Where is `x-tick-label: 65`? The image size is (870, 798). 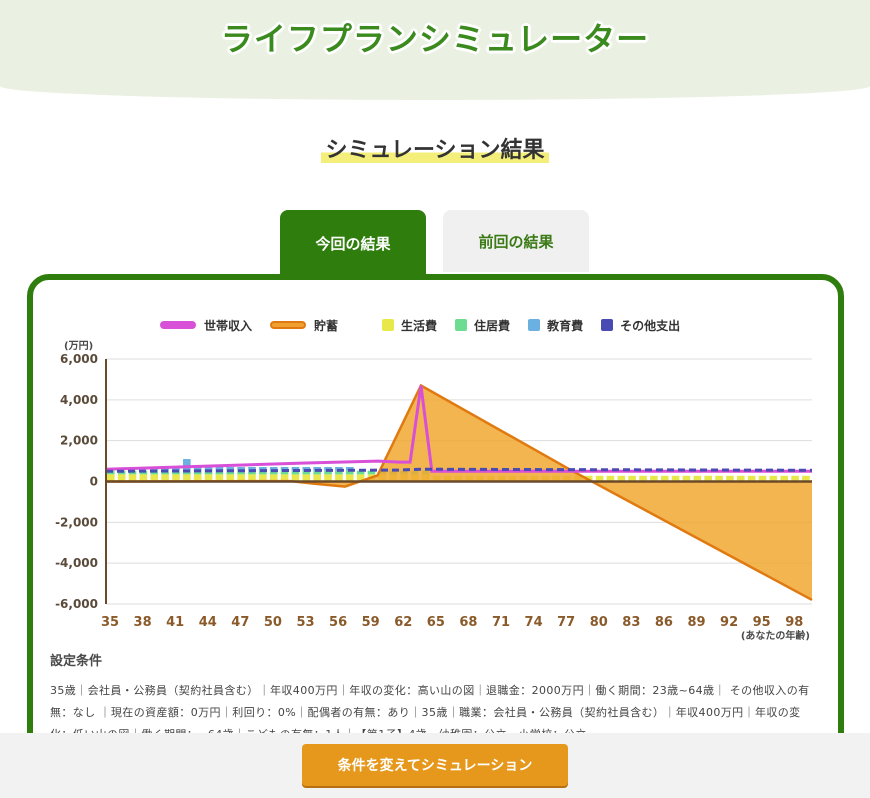
x-tick-label: 65 is located at coordinates (436, 622).